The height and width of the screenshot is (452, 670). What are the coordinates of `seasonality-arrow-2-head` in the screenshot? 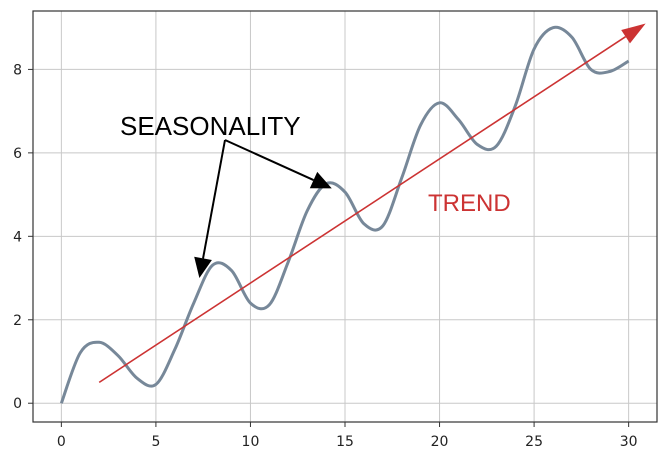 It's located at (320, 180).